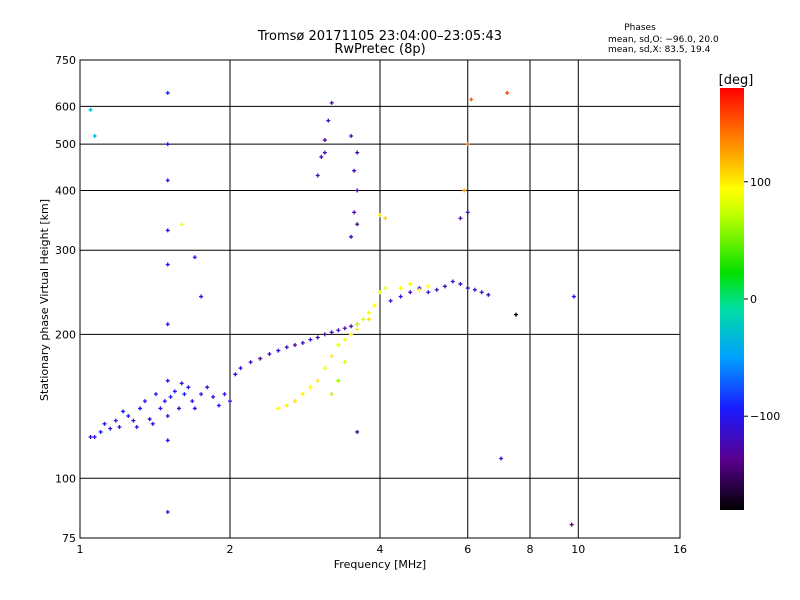 This screenshot has width=800, height=600. Describe the element at coordinates (65, 250) in the screenshot. I see `y-tick-label: 300` at that location.